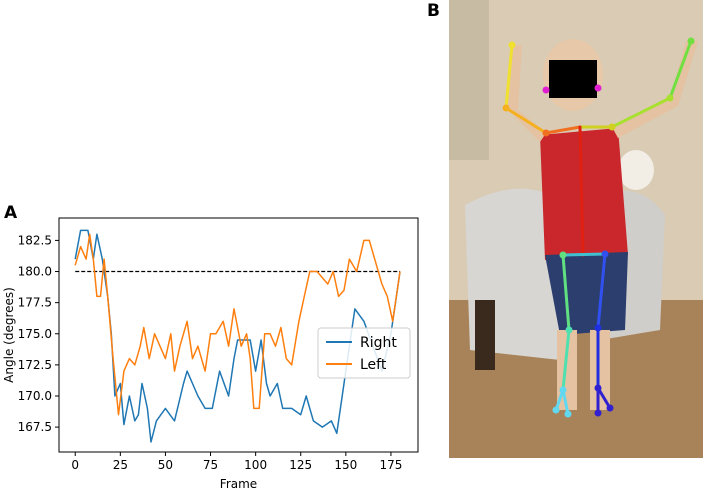 The height and width of the screenshot is (490, 705). Describe the element at coordinates (35, 303) in the screenshot. I see `y-tick-label: 177.5` at that location.